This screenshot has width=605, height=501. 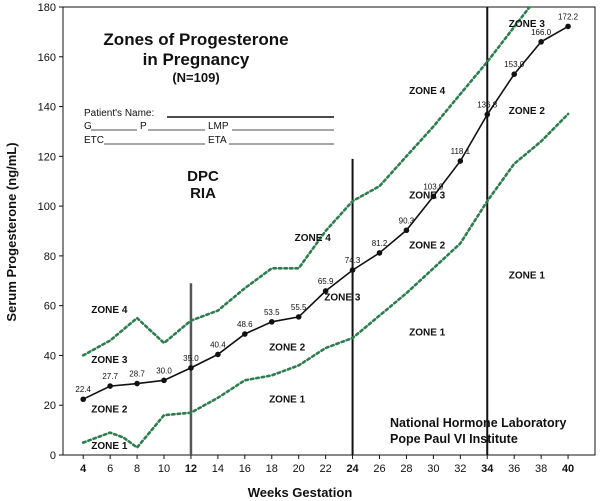 What do you see at coordinates (83, 389) in the screenshot?
I see `data-label: 22.4` at bounding box center [83, 389].